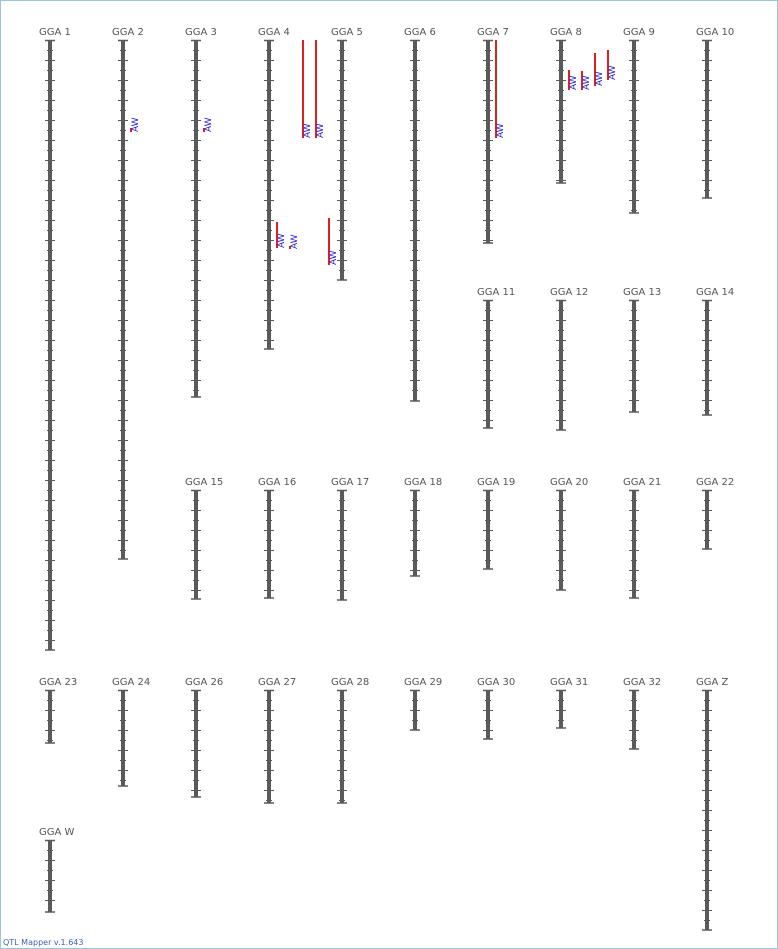  What do you see at coordinates (496, 482) in the screenshot?
I see `chromosome-label: GGA 19` at bounding box center [496, 482].